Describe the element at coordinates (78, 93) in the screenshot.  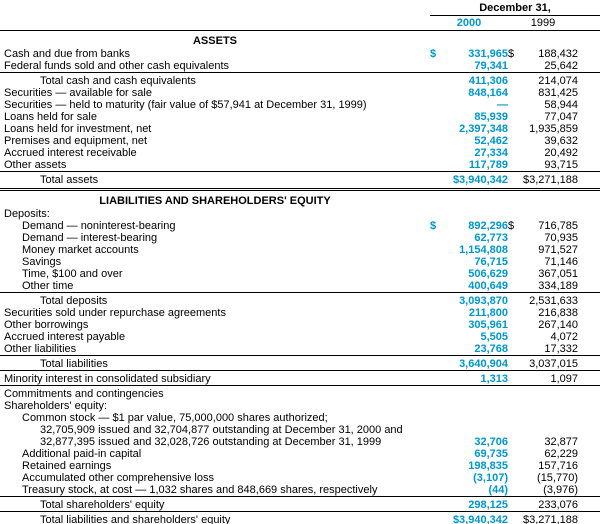
I see `row-label: Securities — available for sale` at that location.